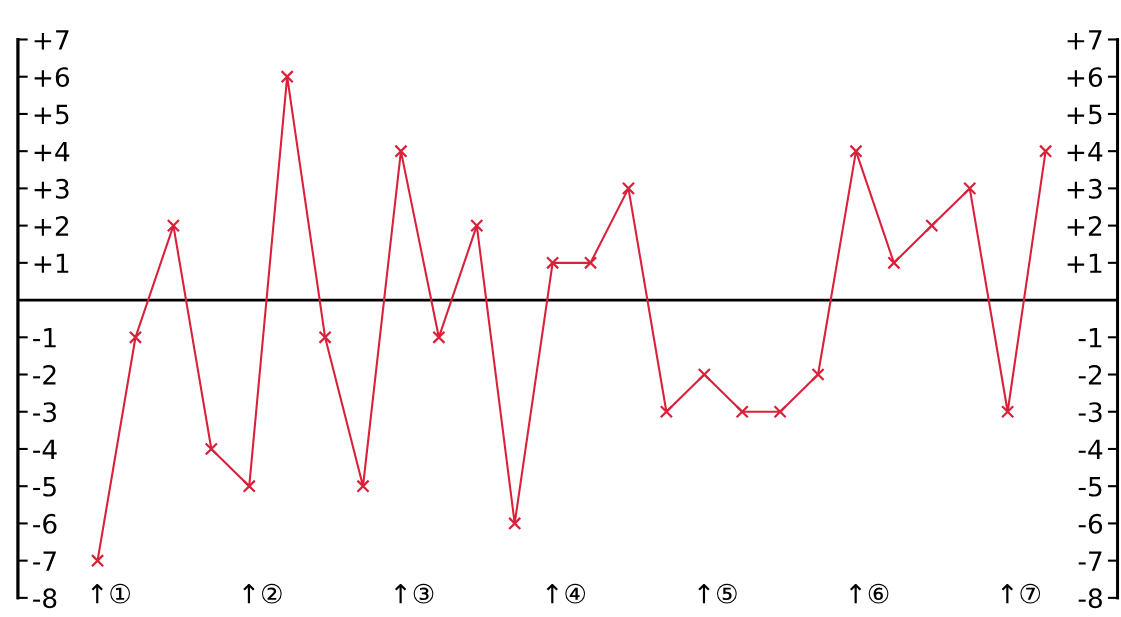 The image size is (1121, 617). I want to click on y-tick-label: -3, so click(45, 412).